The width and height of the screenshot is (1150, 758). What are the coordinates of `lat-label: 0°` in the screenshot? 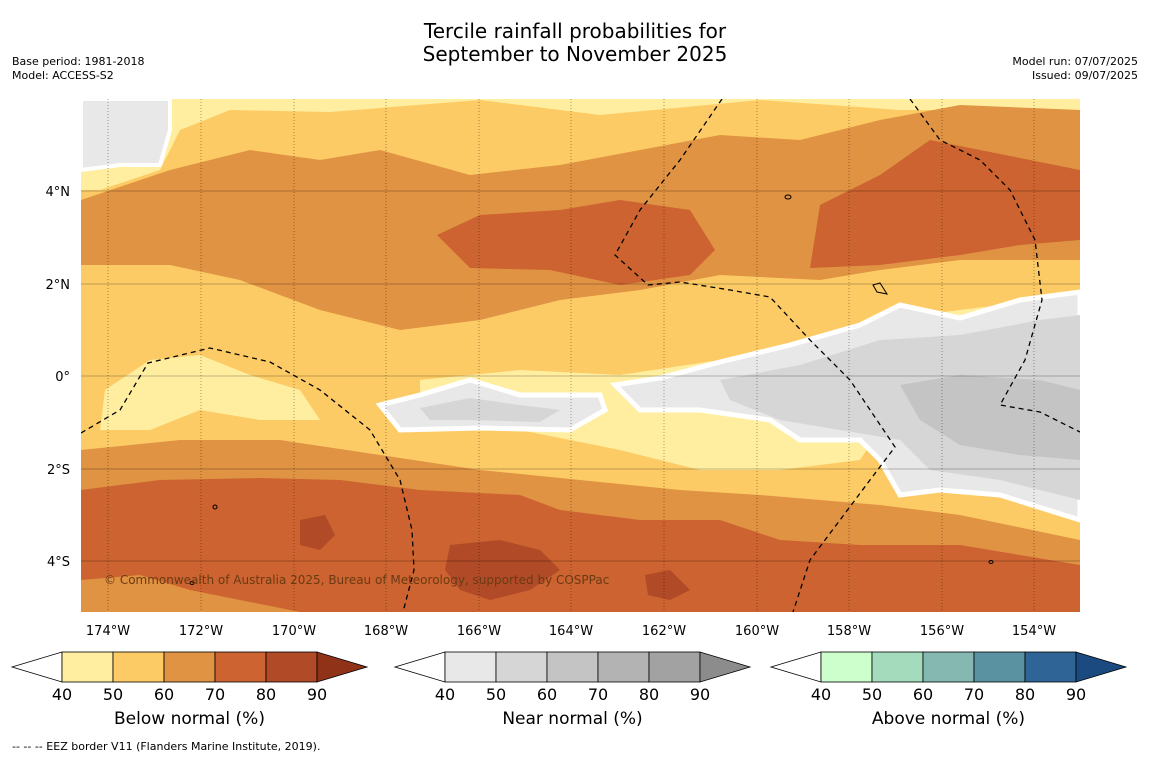 It's located at (62, 377).